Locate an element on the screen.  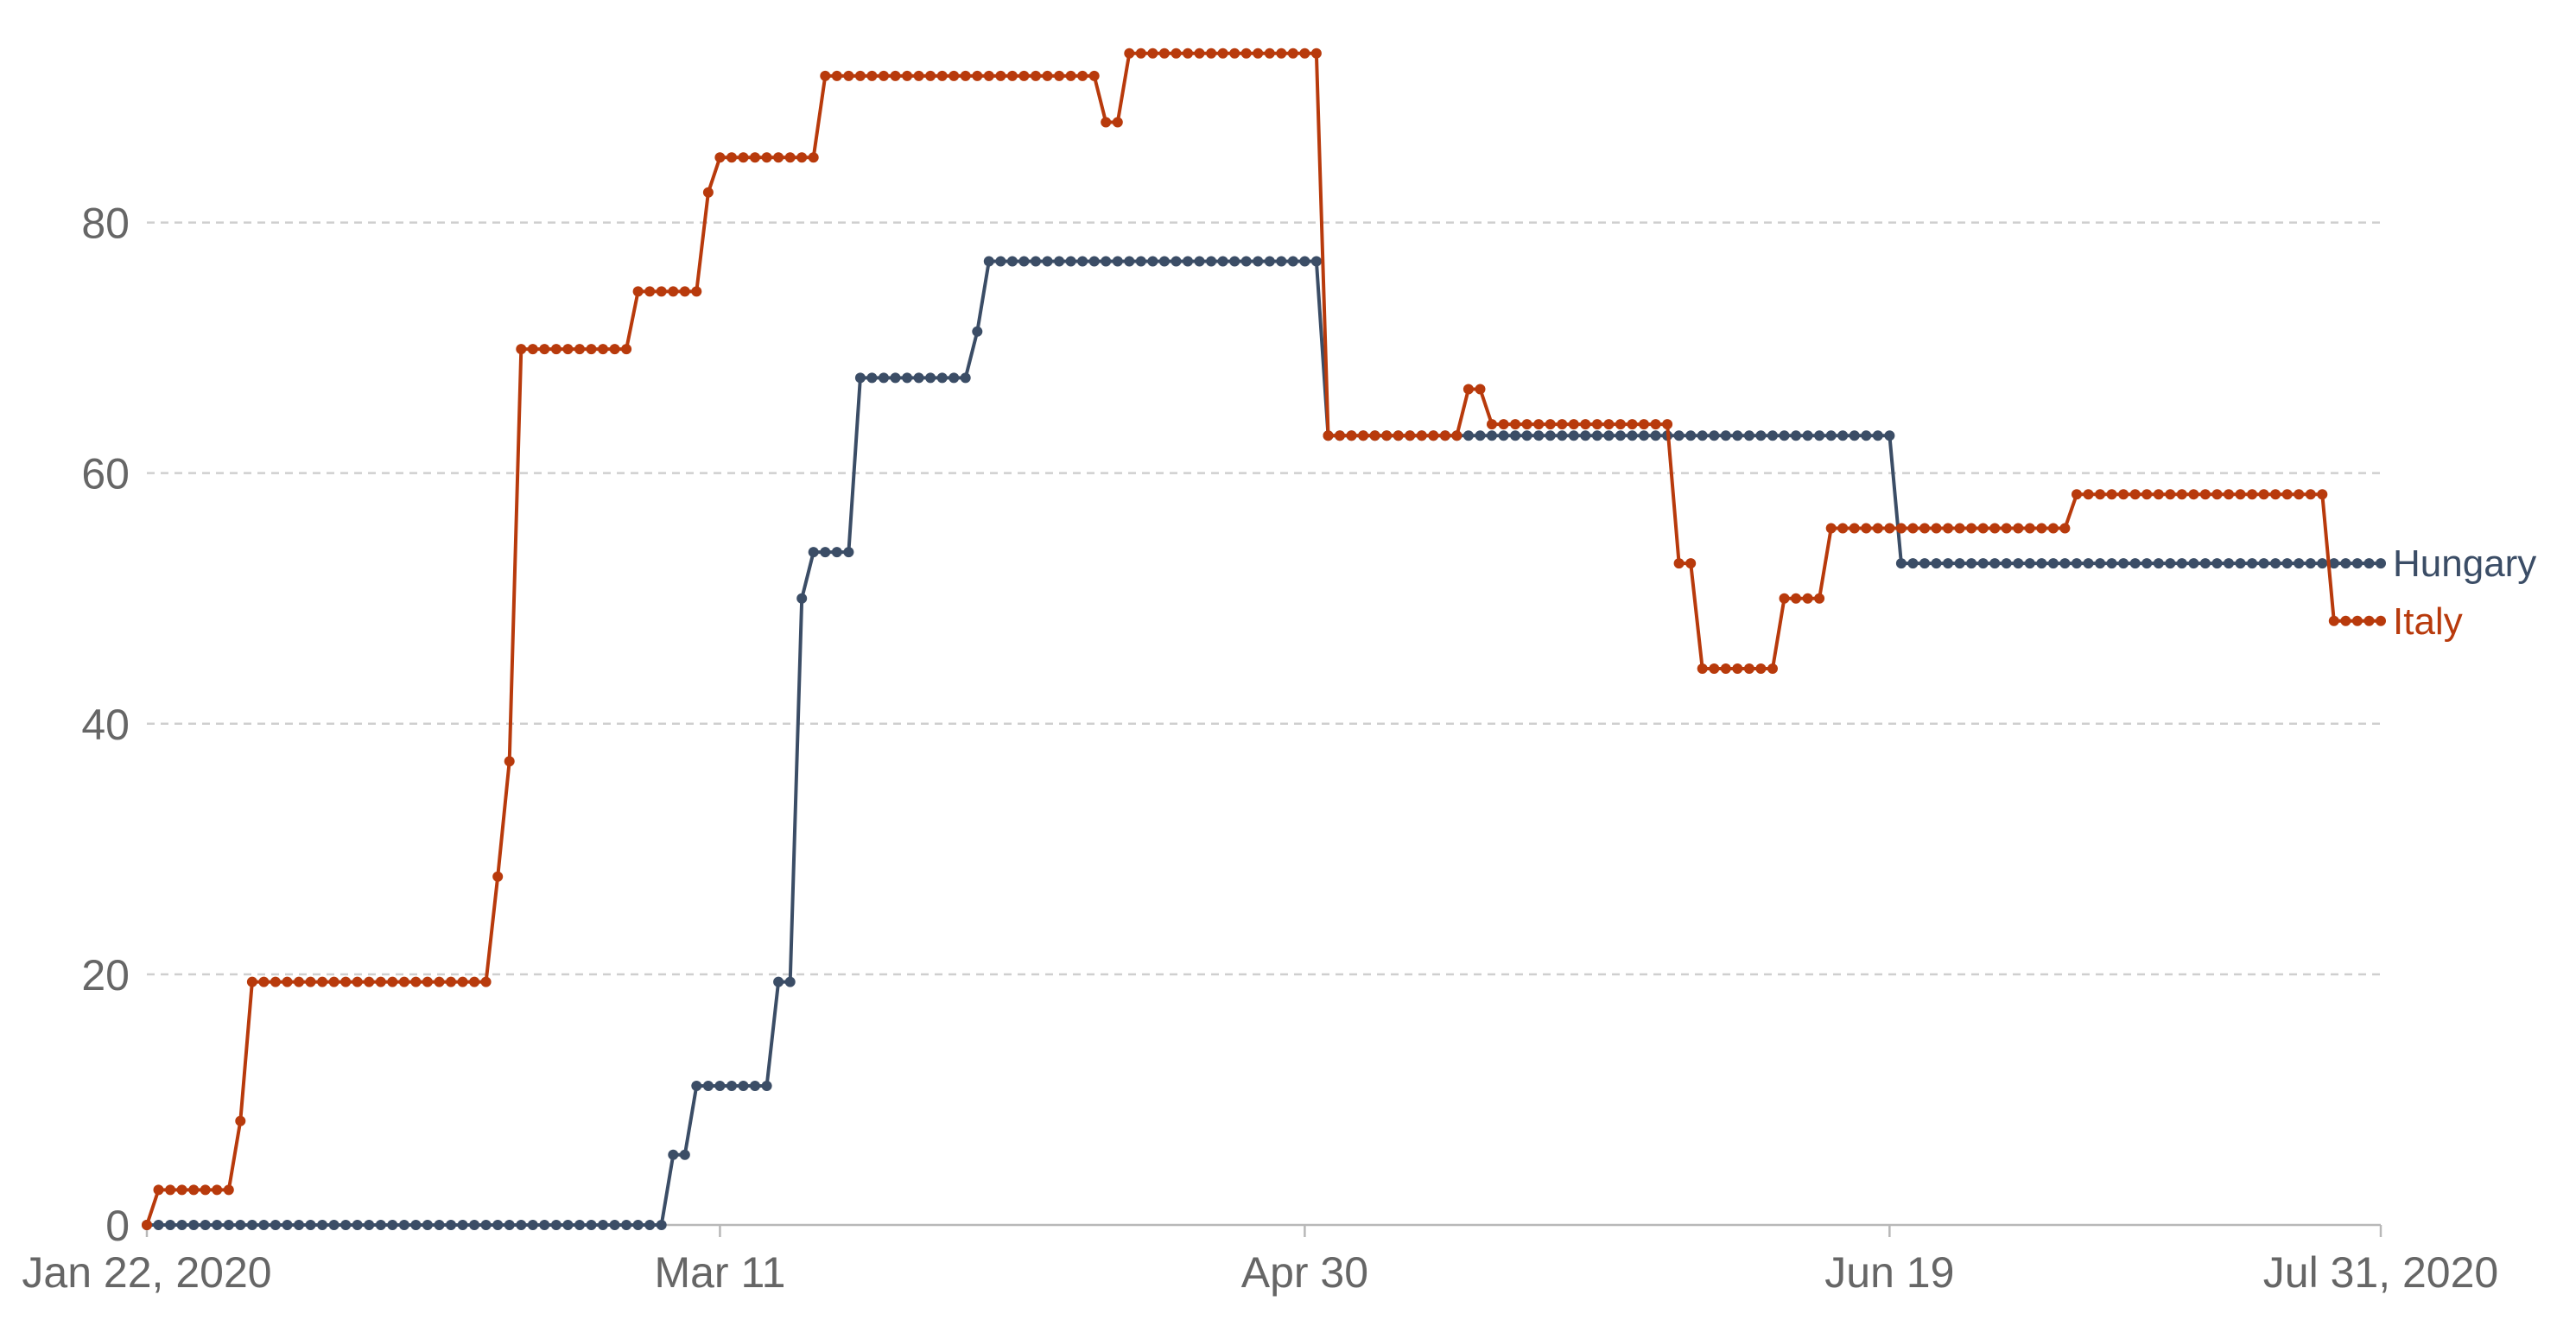
y-axis-tick-labels: 0 20 40 60 80 is located at coordinates (105, 725).